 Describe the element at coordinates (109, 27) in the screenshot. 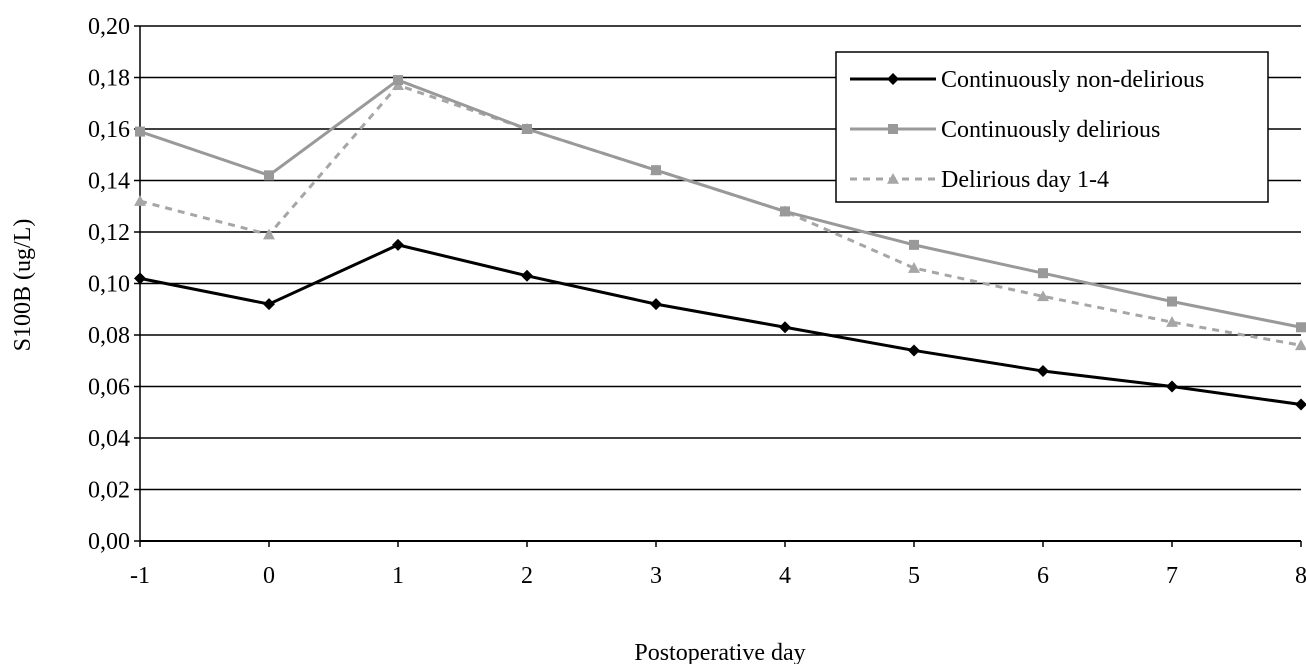

I see `y-tick-label: 0,20` at that location.